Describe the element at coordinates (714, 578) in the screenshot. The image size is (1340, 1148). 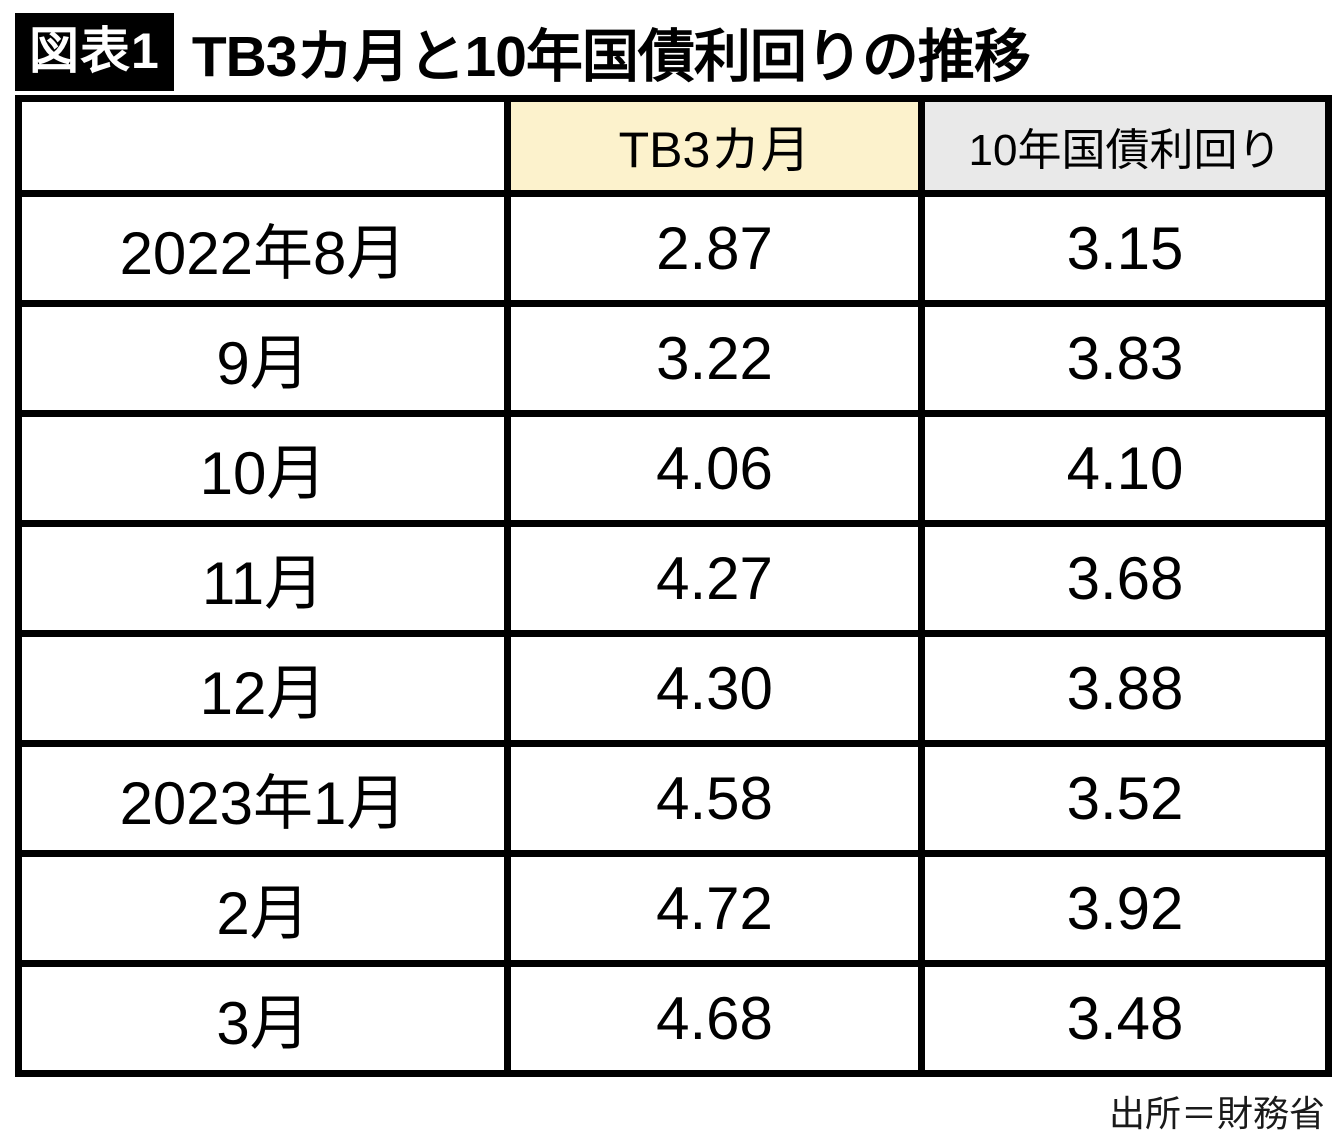
I see `tb3-value: 4.27` at that location.